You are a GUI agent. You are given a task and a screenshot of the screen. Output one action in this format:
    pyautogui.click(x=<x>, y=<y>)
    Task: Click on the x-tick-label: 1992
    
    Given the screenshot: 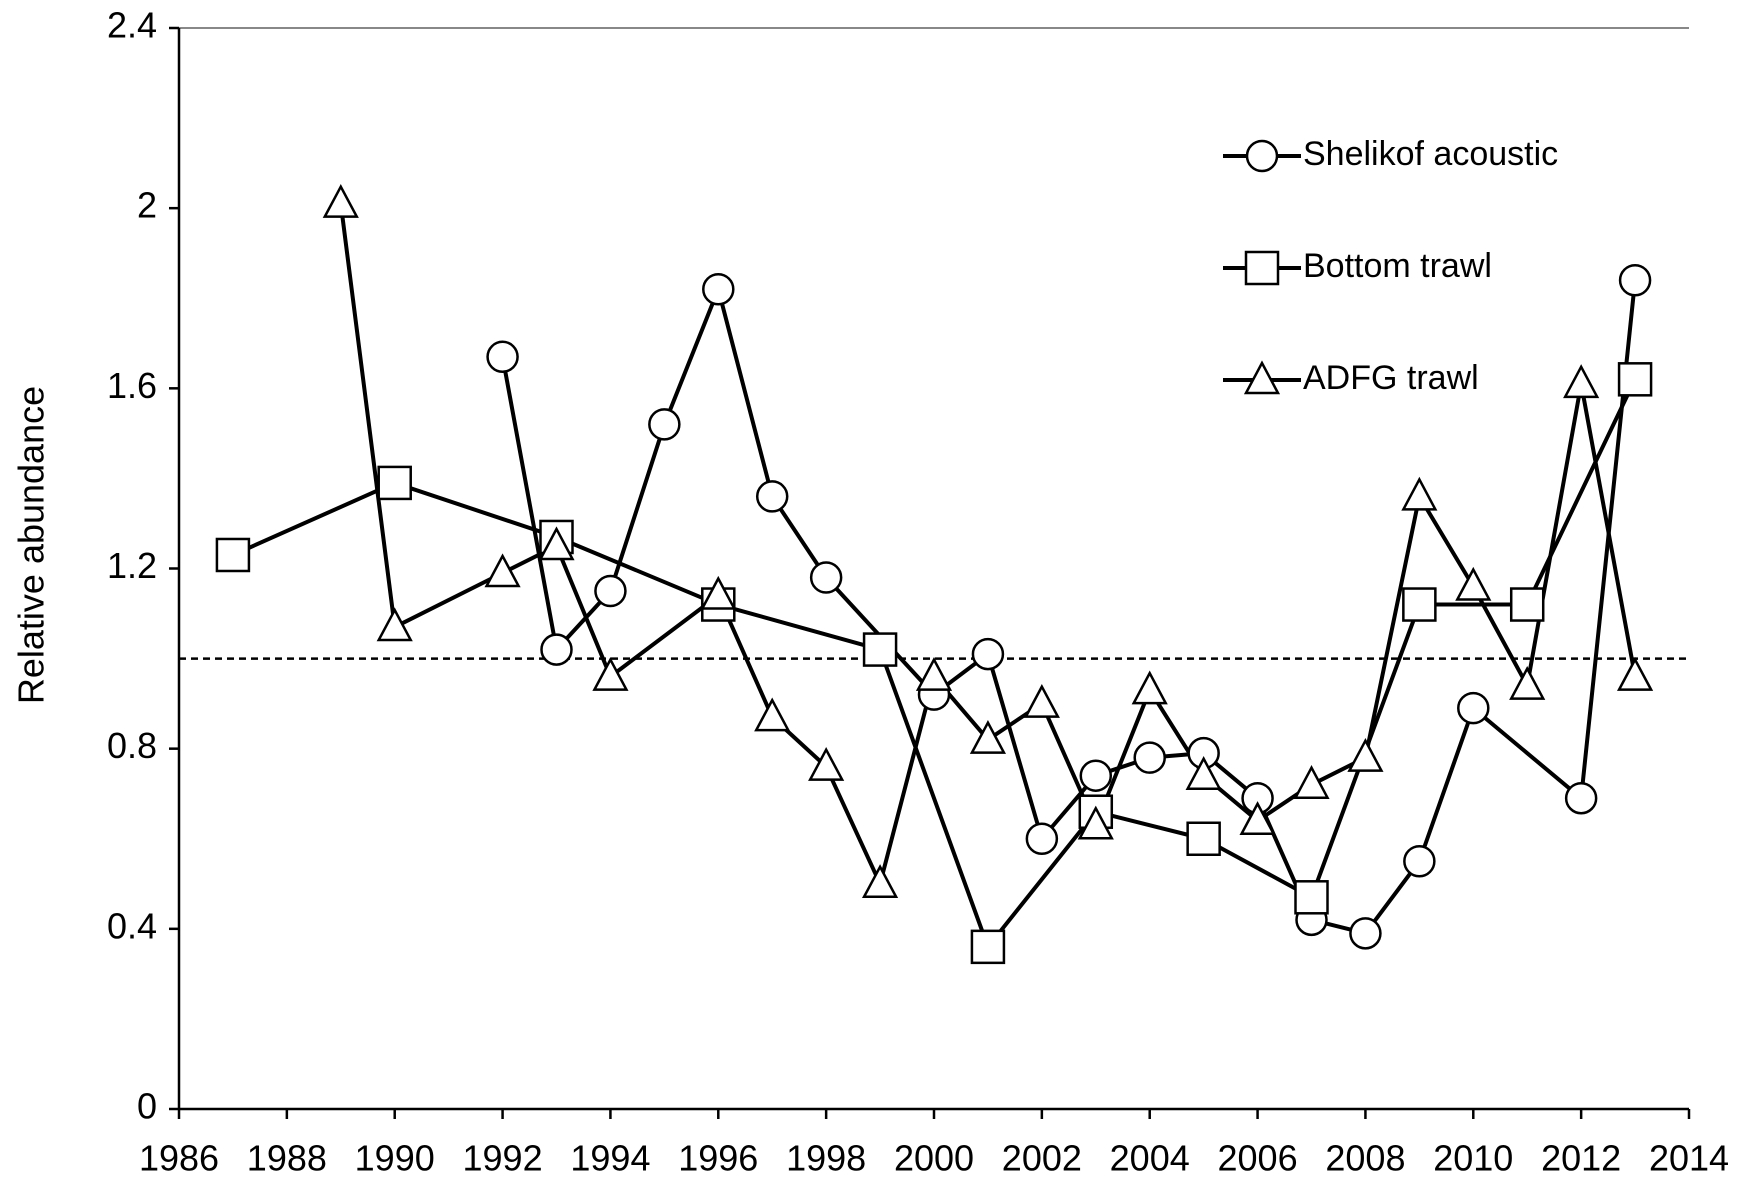 What is the action you would take?
    pyautogui.click(x=503, y=1158)
    